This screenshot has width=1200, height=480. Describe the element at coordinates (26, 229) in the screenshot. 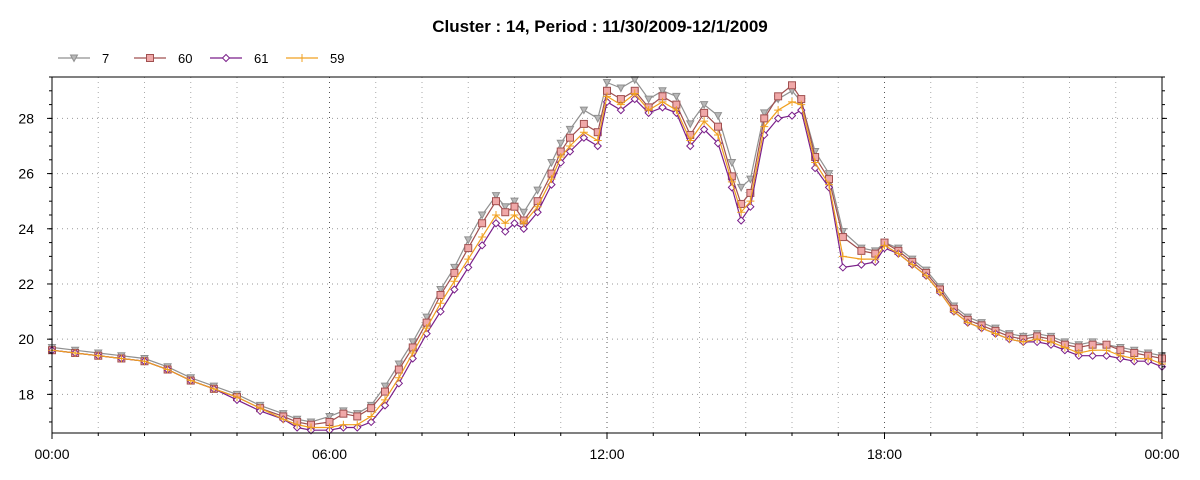

I see `y-tick-label: 24` at that location.